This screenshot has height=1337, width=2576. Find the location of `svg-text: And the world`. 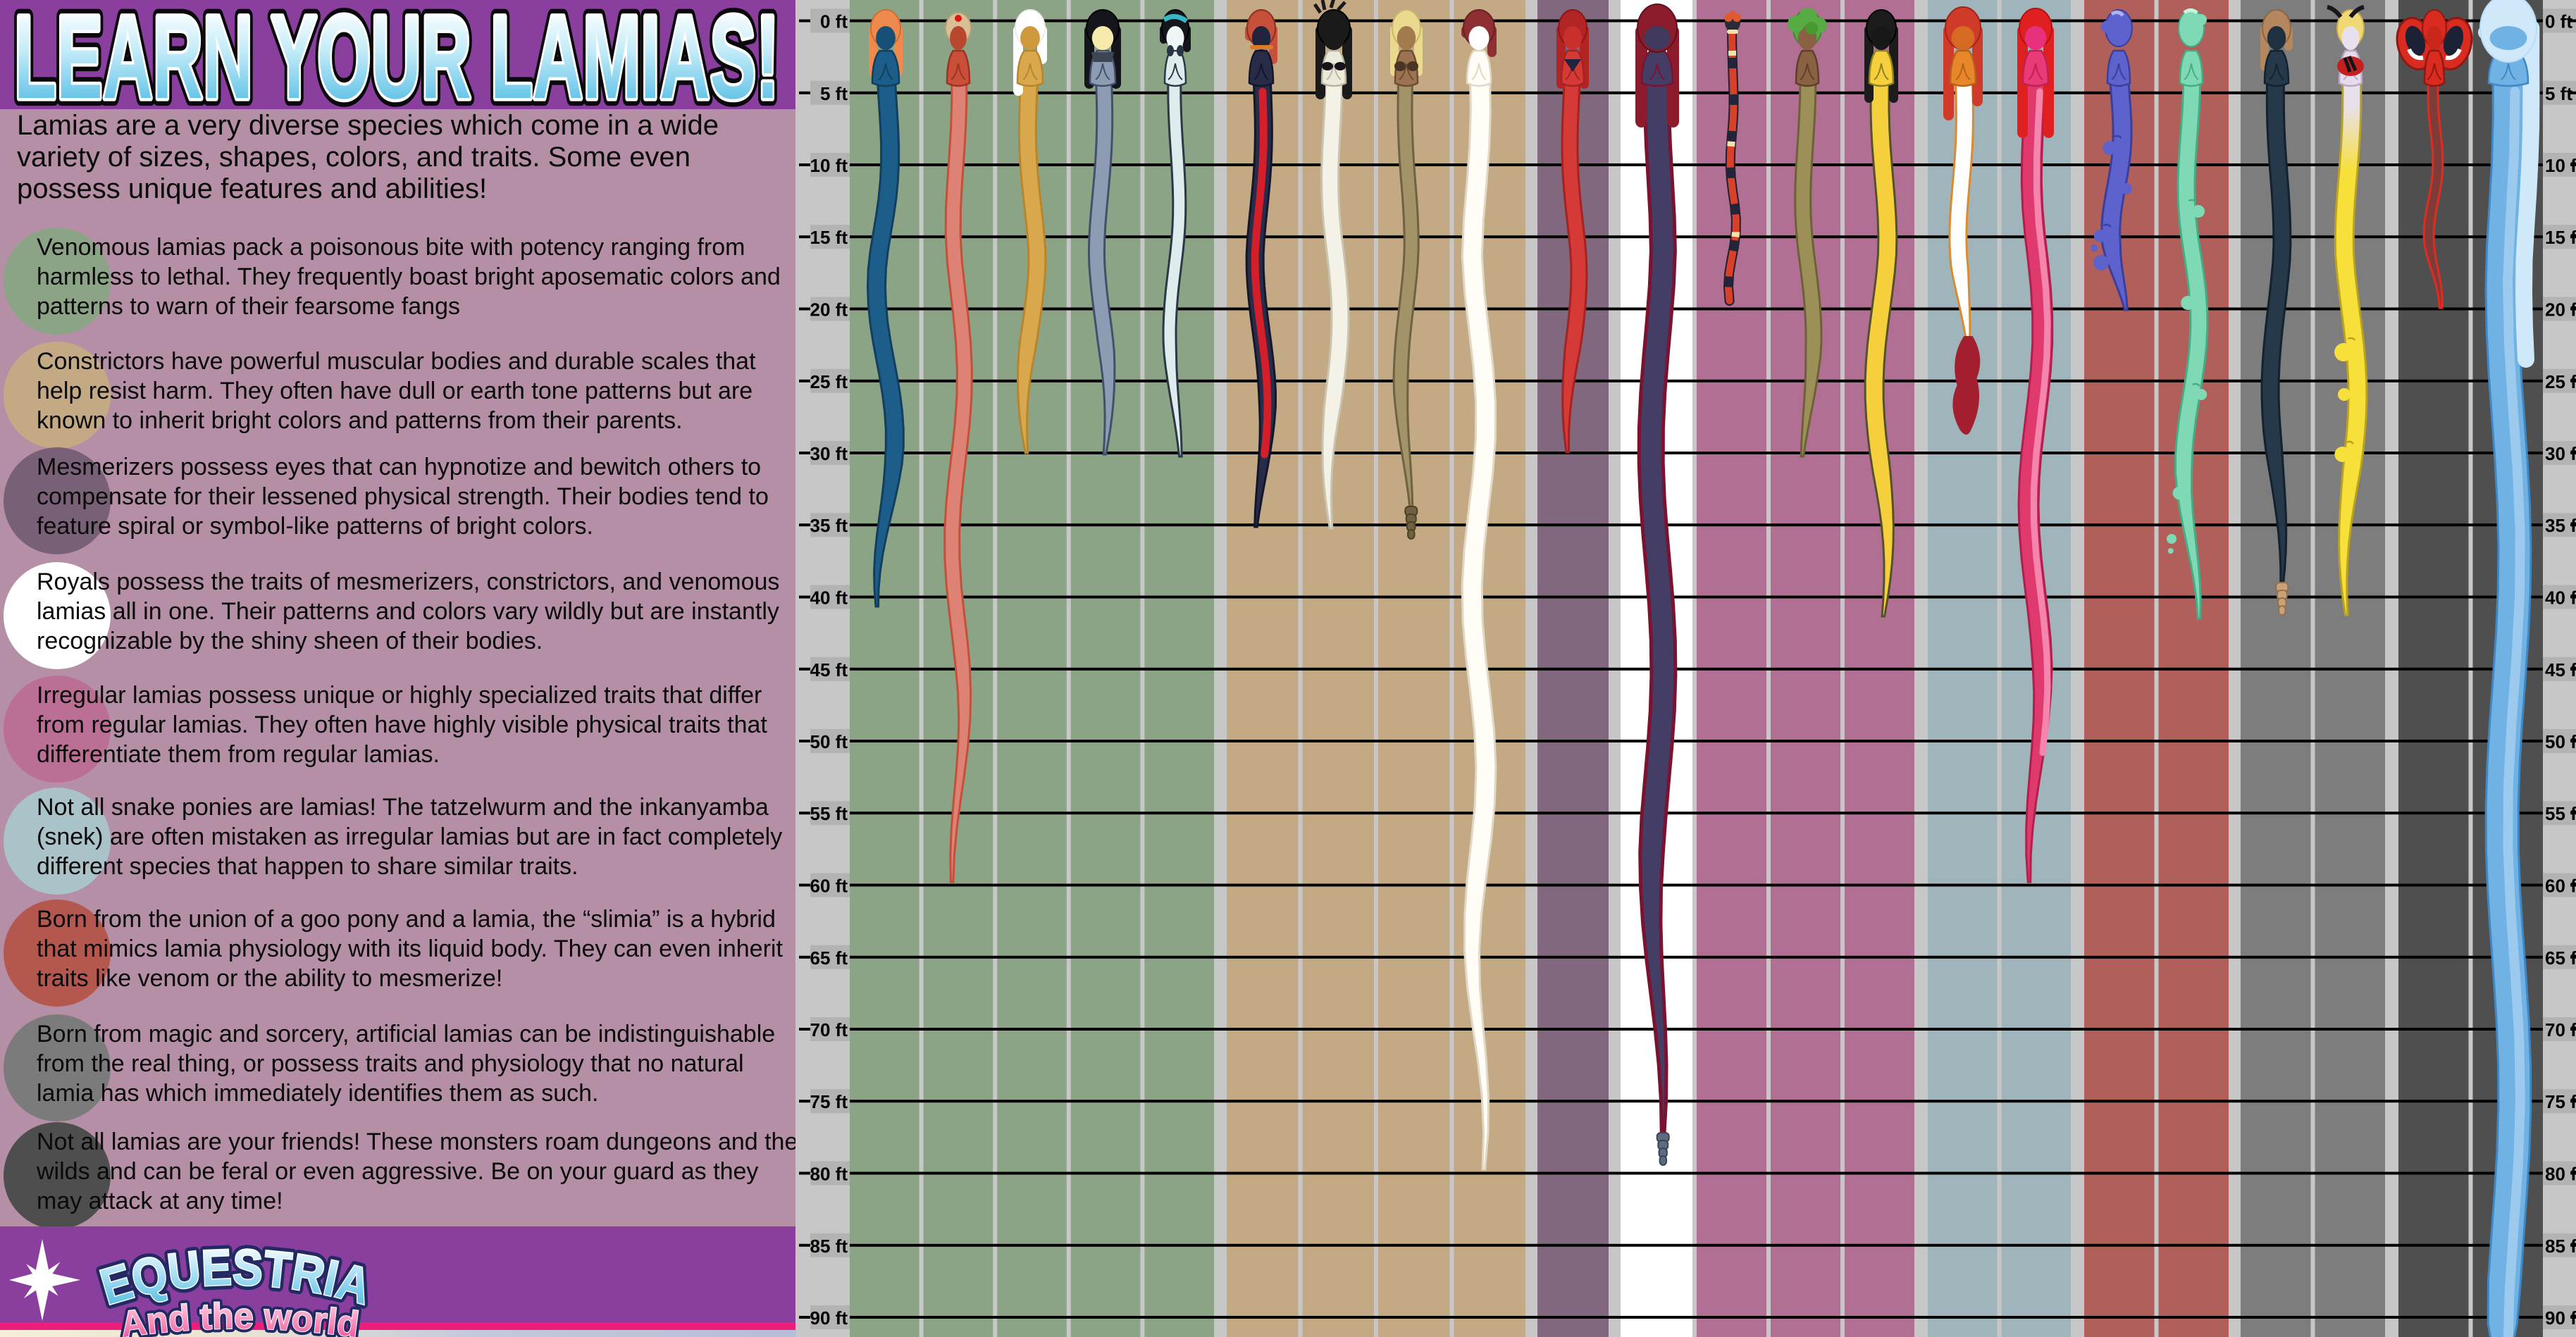

svg-text: And the world is located at coordinates (240, 1316).